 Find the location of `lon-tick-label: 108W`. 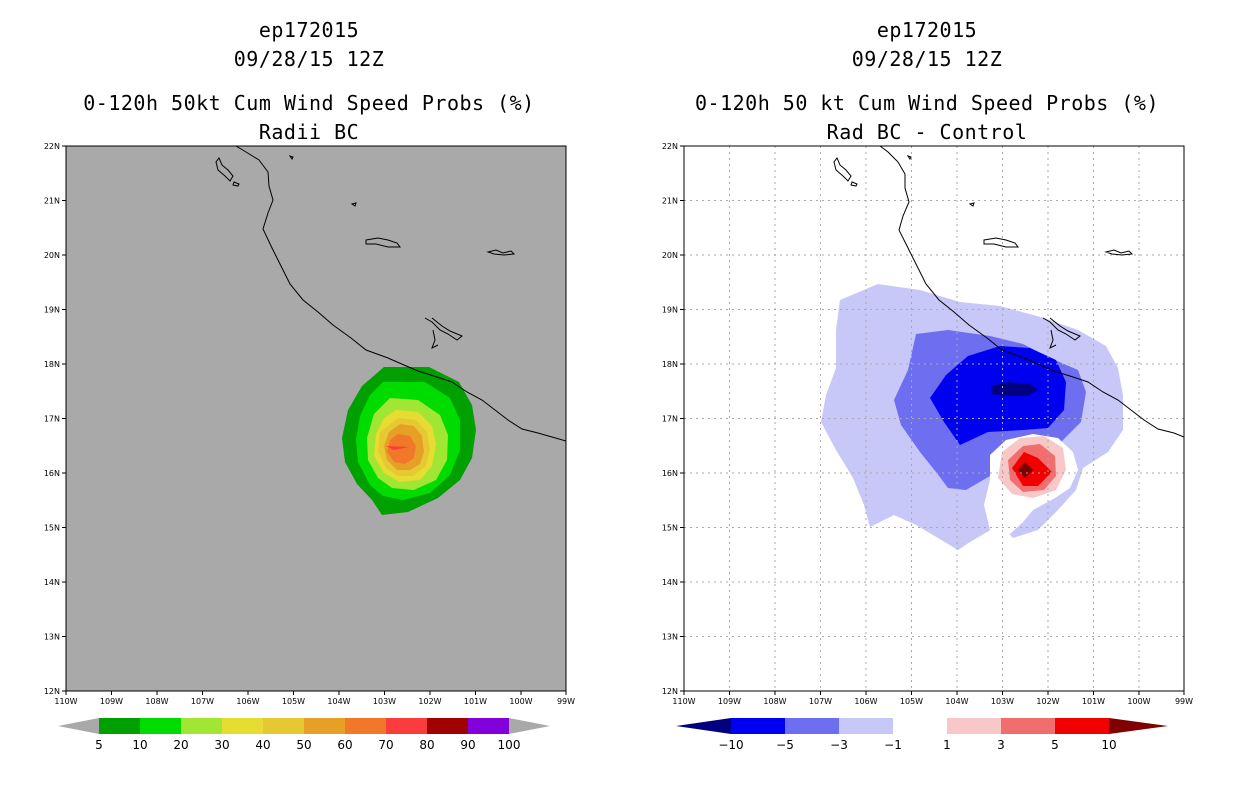

lon-tick-label: 108W is located at coordinates (774, 701).